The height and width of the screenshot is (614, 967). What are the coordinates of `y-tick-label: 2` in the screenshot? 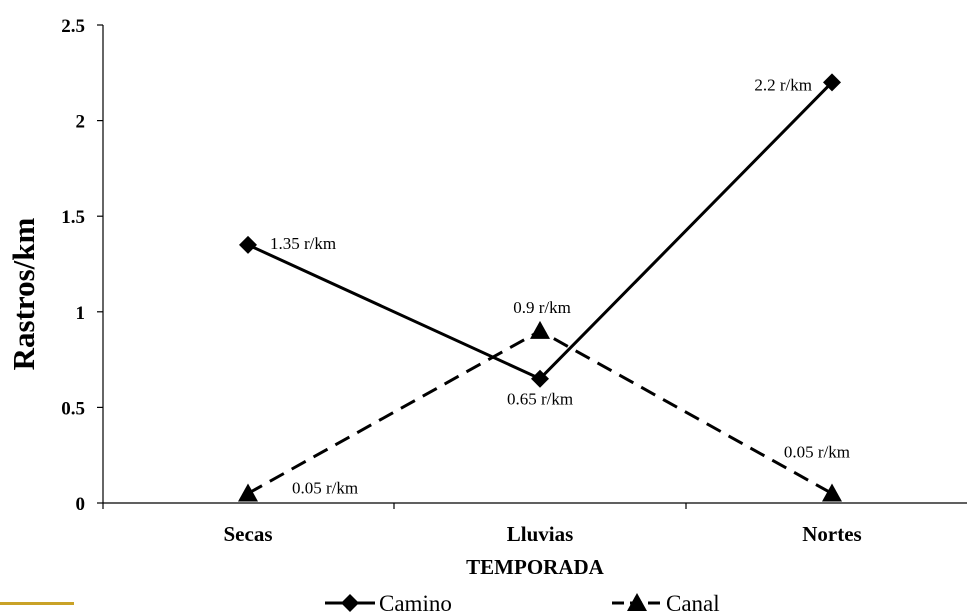 It's located at (81, 122).